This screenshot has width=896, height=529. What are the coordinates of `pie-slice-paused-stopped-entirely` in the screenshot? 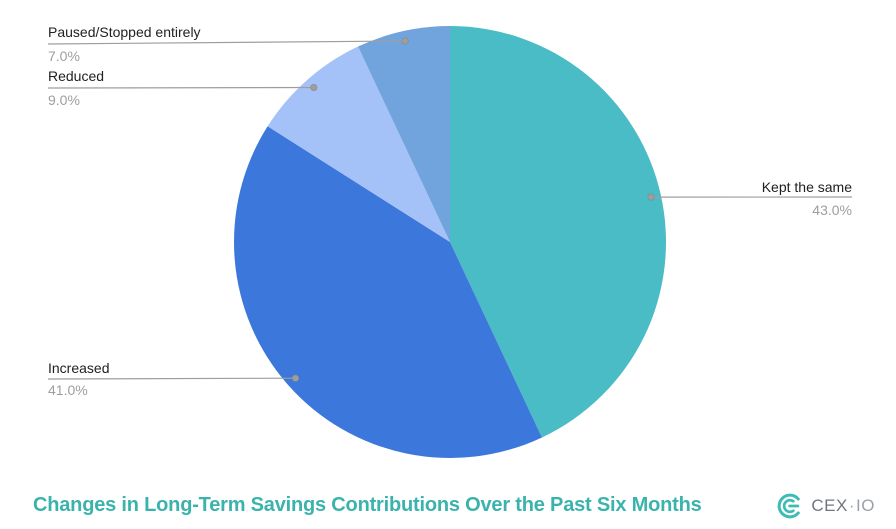 It's located at (404, 134).